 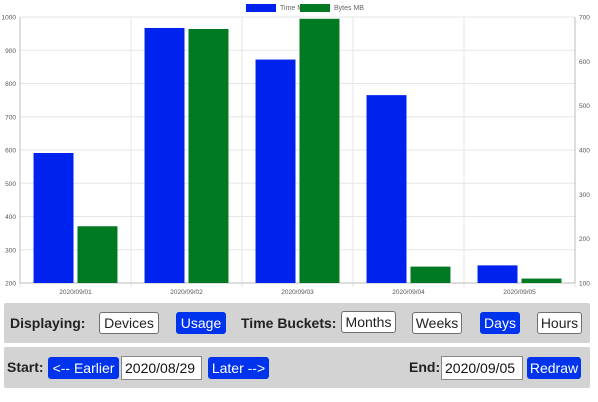 What do you see at coordinates (10, 117) in the screenshot?
I see `y-left-tick-label: 700` at bounding box center [10, 117].